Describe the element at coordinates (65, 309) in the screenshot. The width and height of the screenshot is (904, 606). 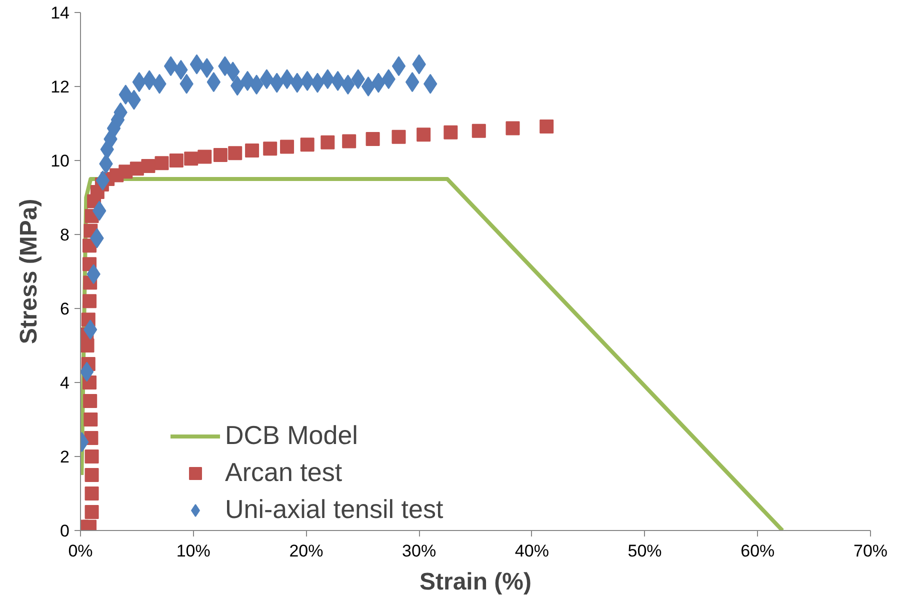
I see `y-tick-label: 6` at that location.